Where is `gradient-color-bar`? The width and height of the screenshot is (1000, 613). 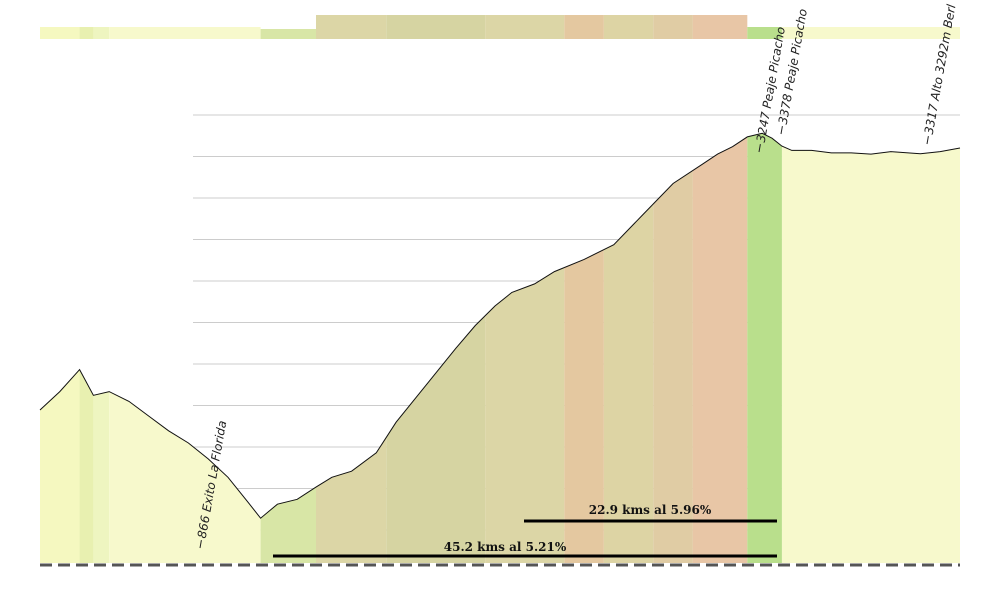
gradient-color-bar is located at coordinates (500, 27).